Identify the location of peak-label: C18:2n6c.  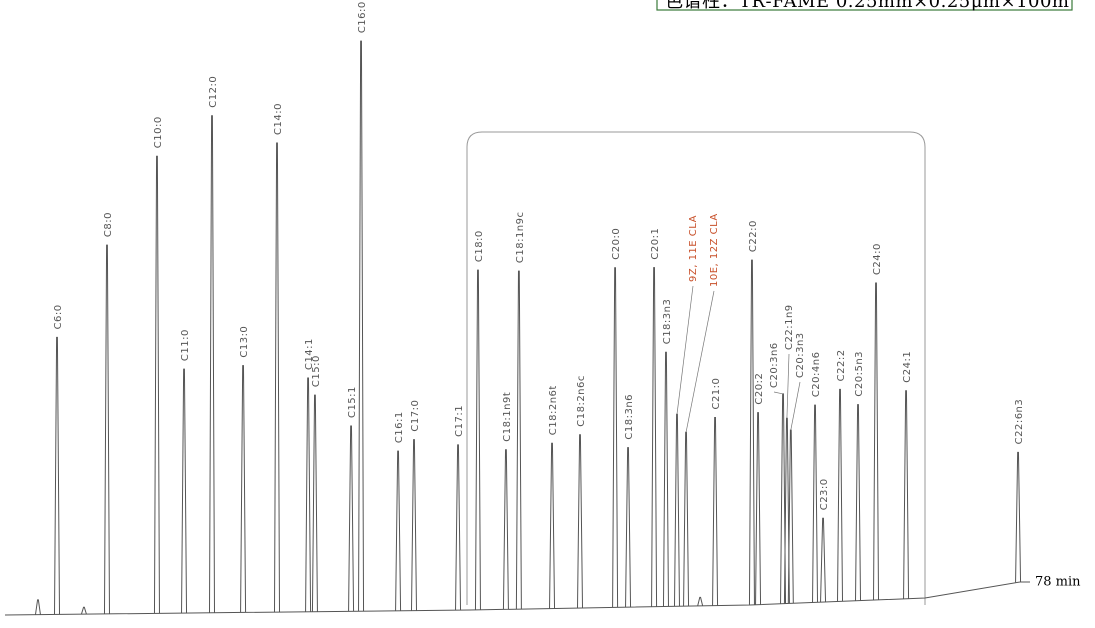
(581, 401).